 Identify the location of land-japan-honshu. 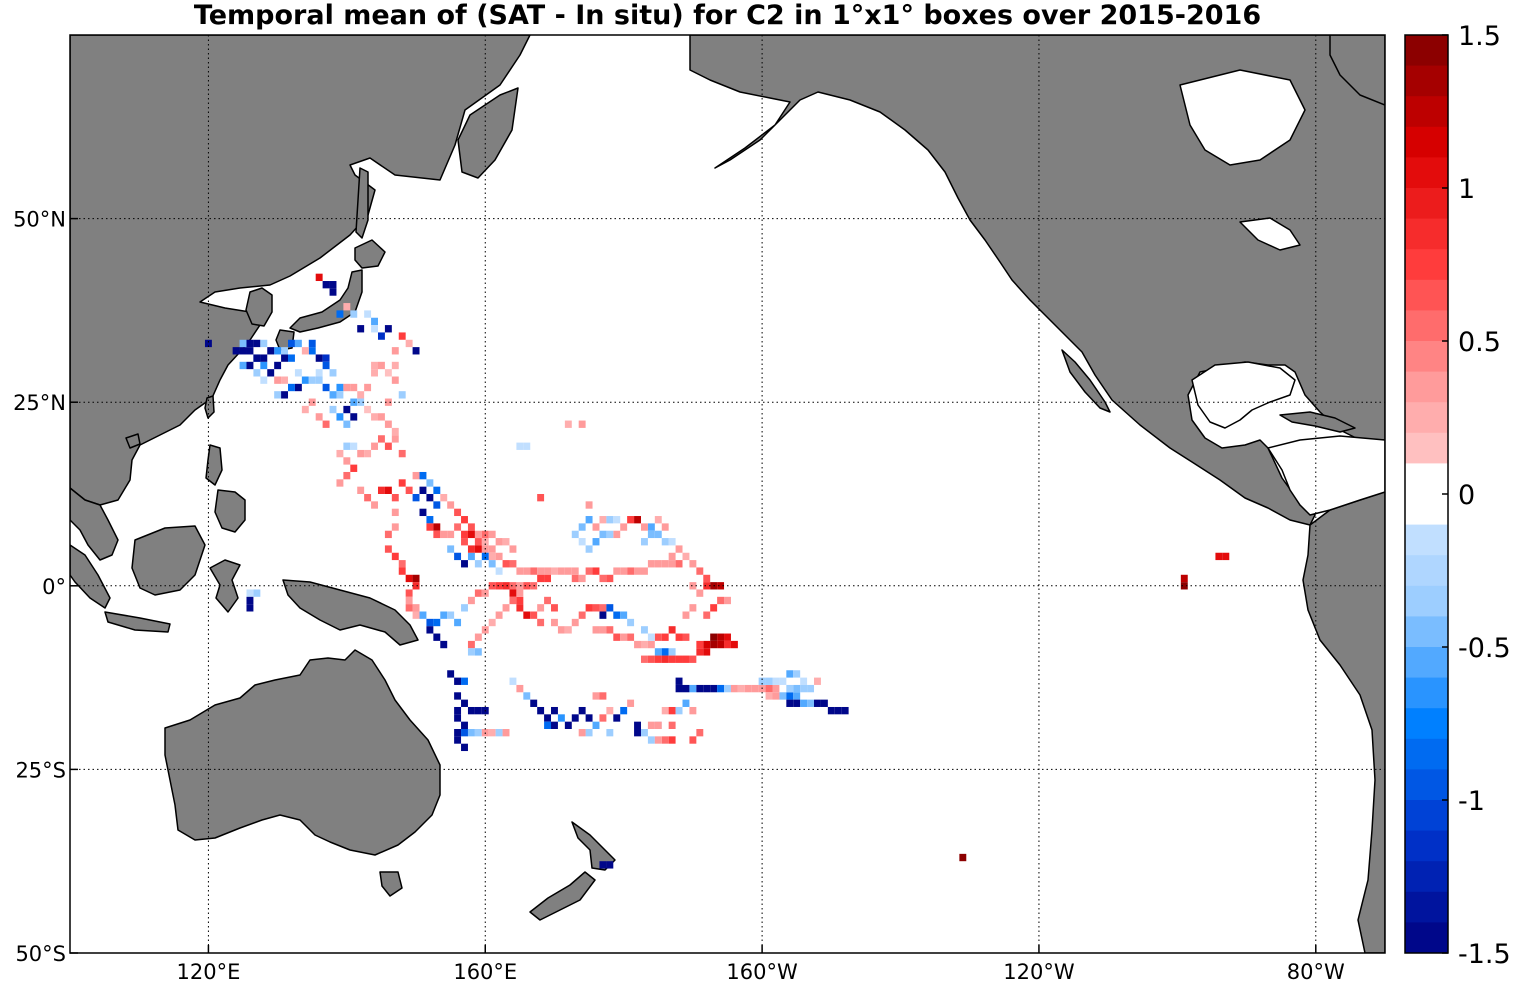
(326, 301).